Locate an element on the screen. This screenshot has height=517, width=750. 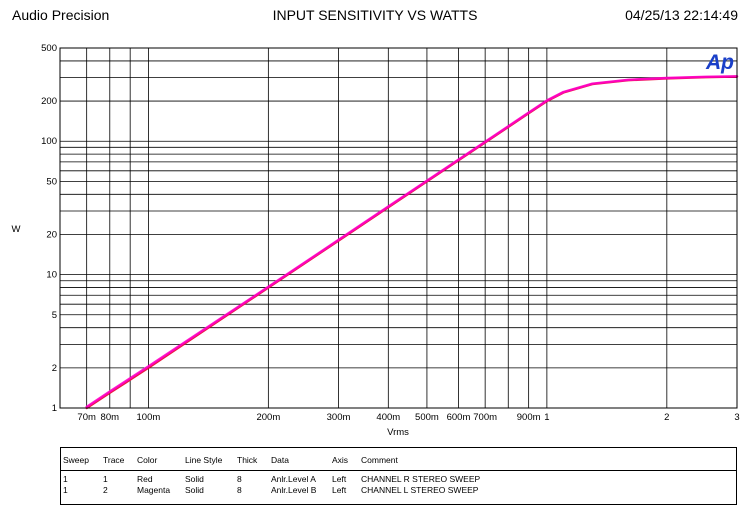
legend-cell-color: Magenta is located at coordinates (154, 490).